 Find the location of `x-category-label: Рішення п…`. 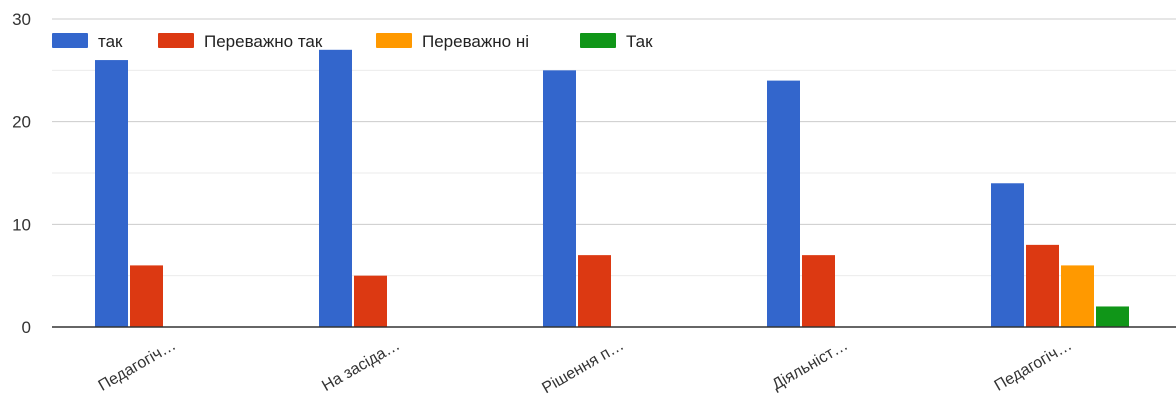

x-category-label: Рішення п… is located at coordinates (583, 367).